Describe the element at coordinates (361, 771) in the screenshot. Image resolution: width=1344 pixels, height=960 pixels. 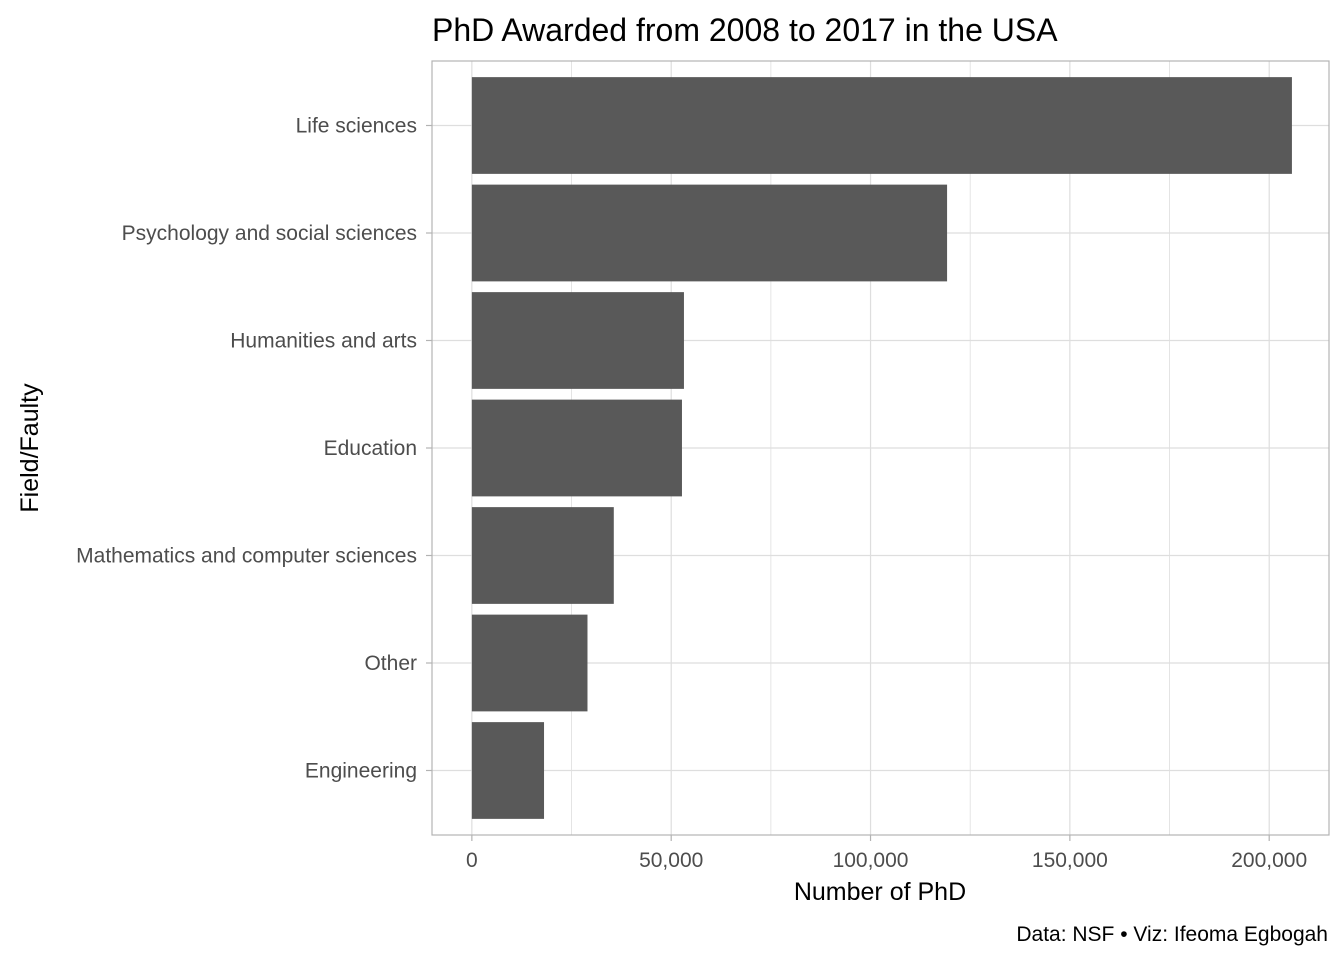
I see `y-tick-label: Engineering` at that location.